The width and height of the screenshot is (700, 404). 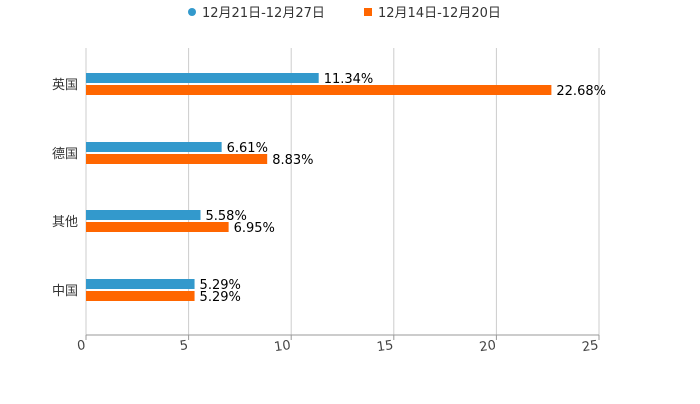 I want to click on x-tick-label: 0, so click(x=81, y=346).